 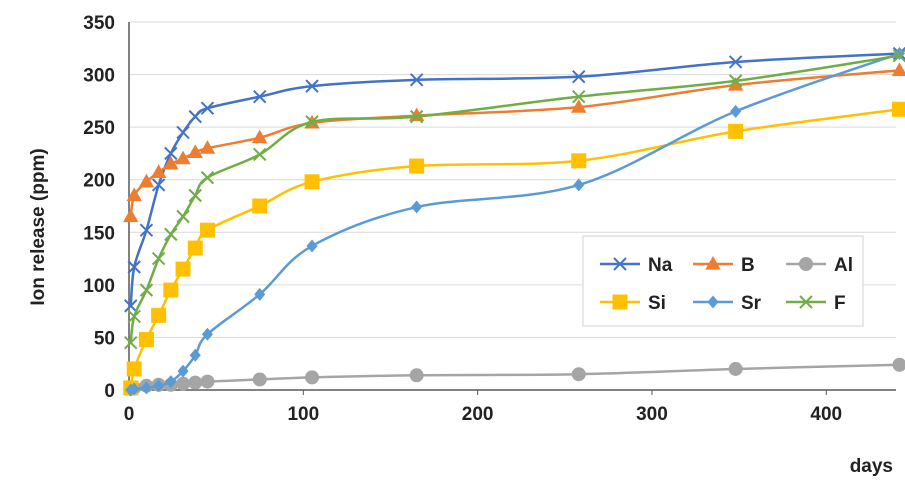 What do you see at coordinates (713, 262) in the screenshot?
I see `legend-marker-b` at bounding box center [713, 262].